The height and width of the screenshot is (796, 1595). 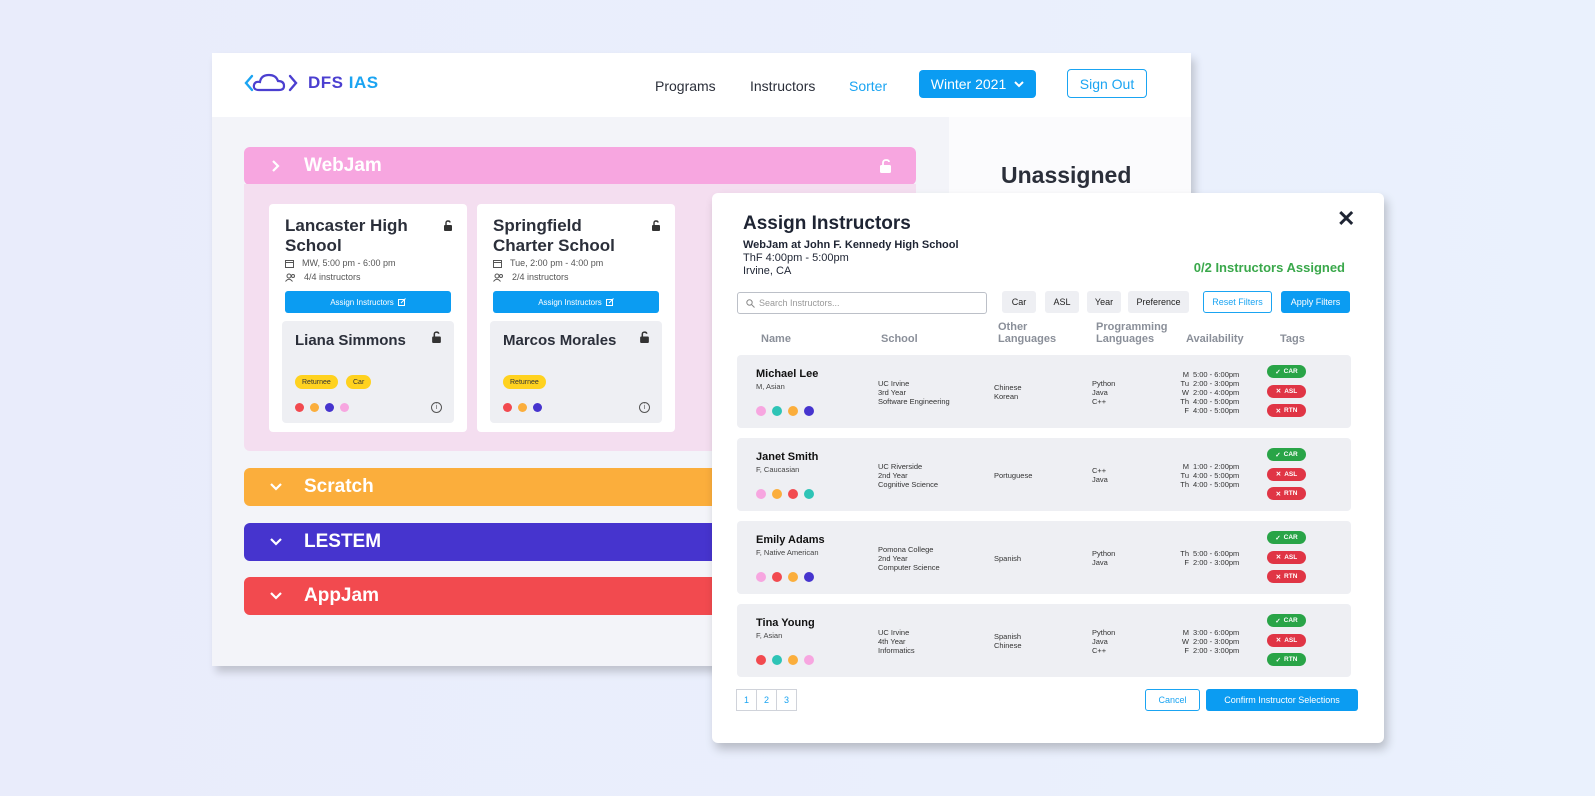 What do you see at coordinates (1286, 620) in the screenshot?
I see `car-tag: ✓ CAR` at bounding box center [1286, 620].